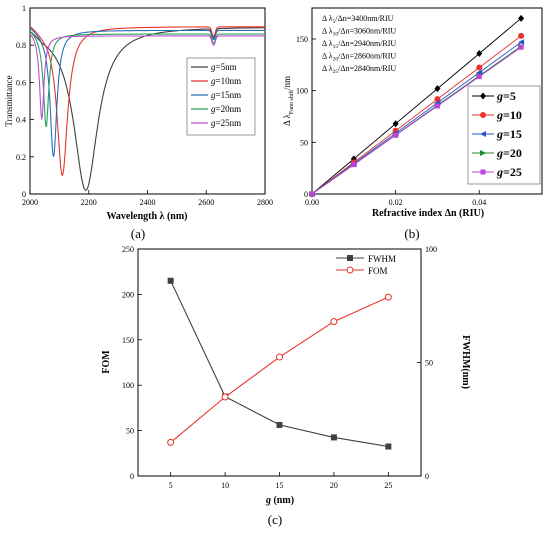 The image size is (550, 533). I want to click on chart-c-legend-marker, so click(350, 270).